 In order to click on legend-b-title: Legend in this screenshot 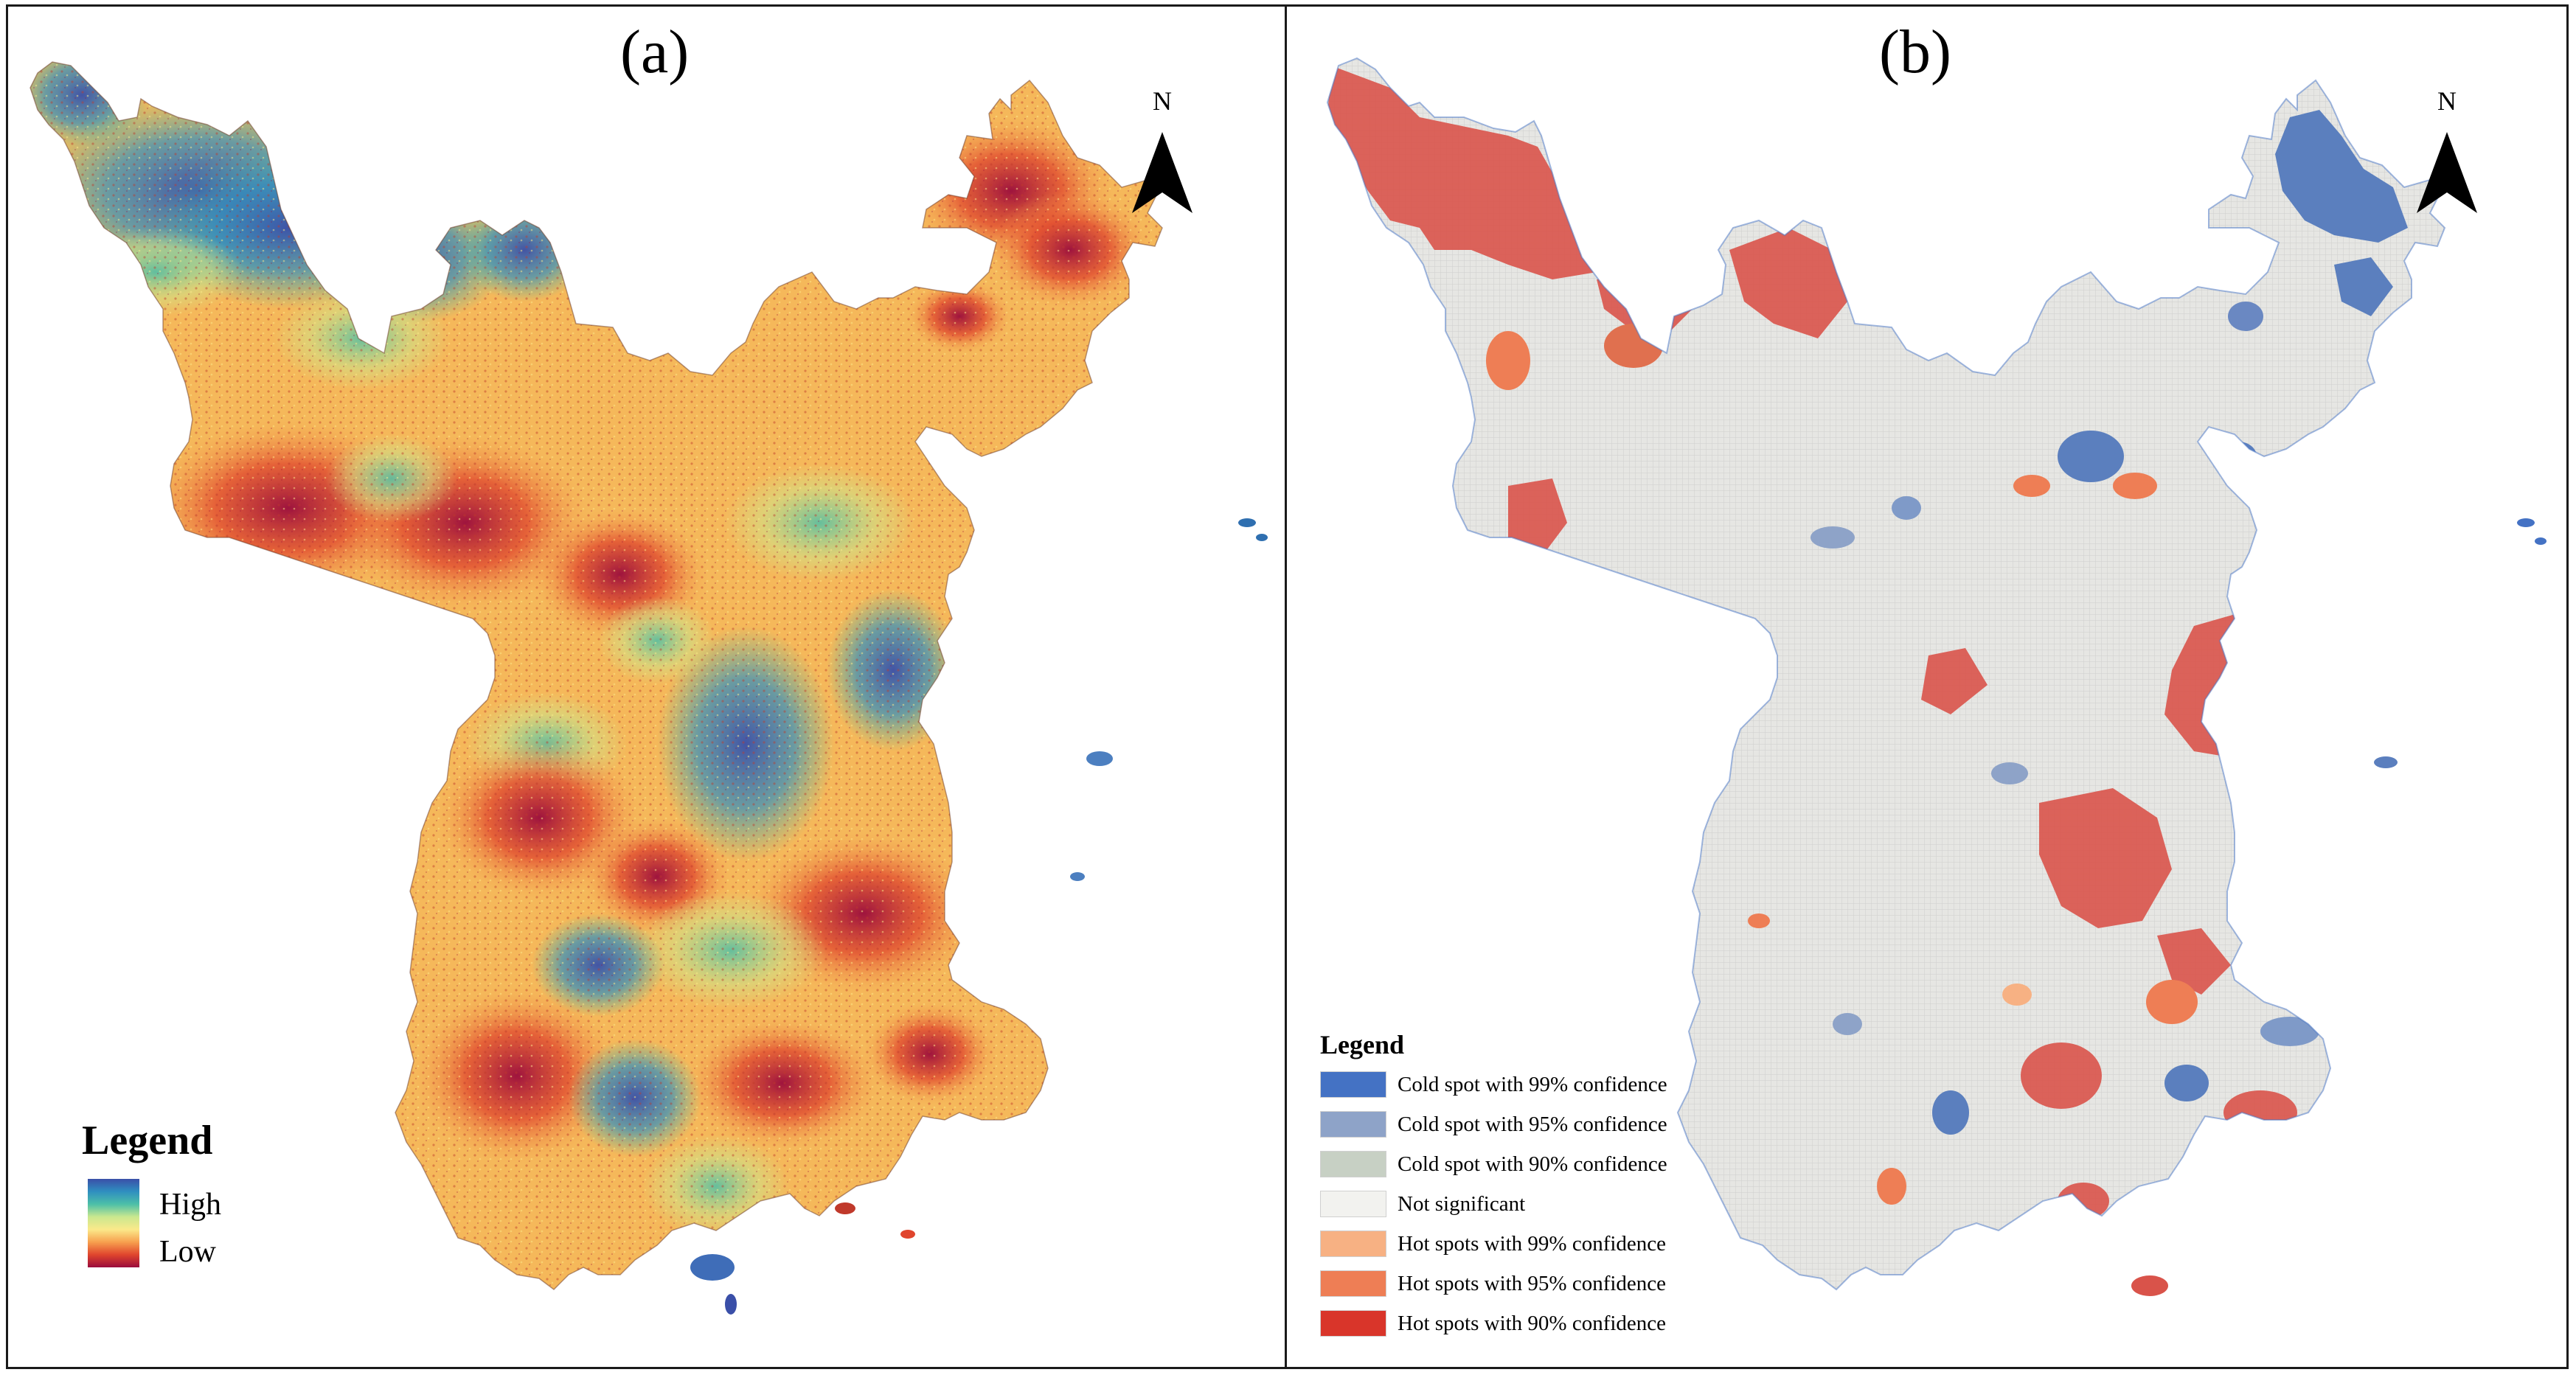, I will do `click(1362, 1044)`.